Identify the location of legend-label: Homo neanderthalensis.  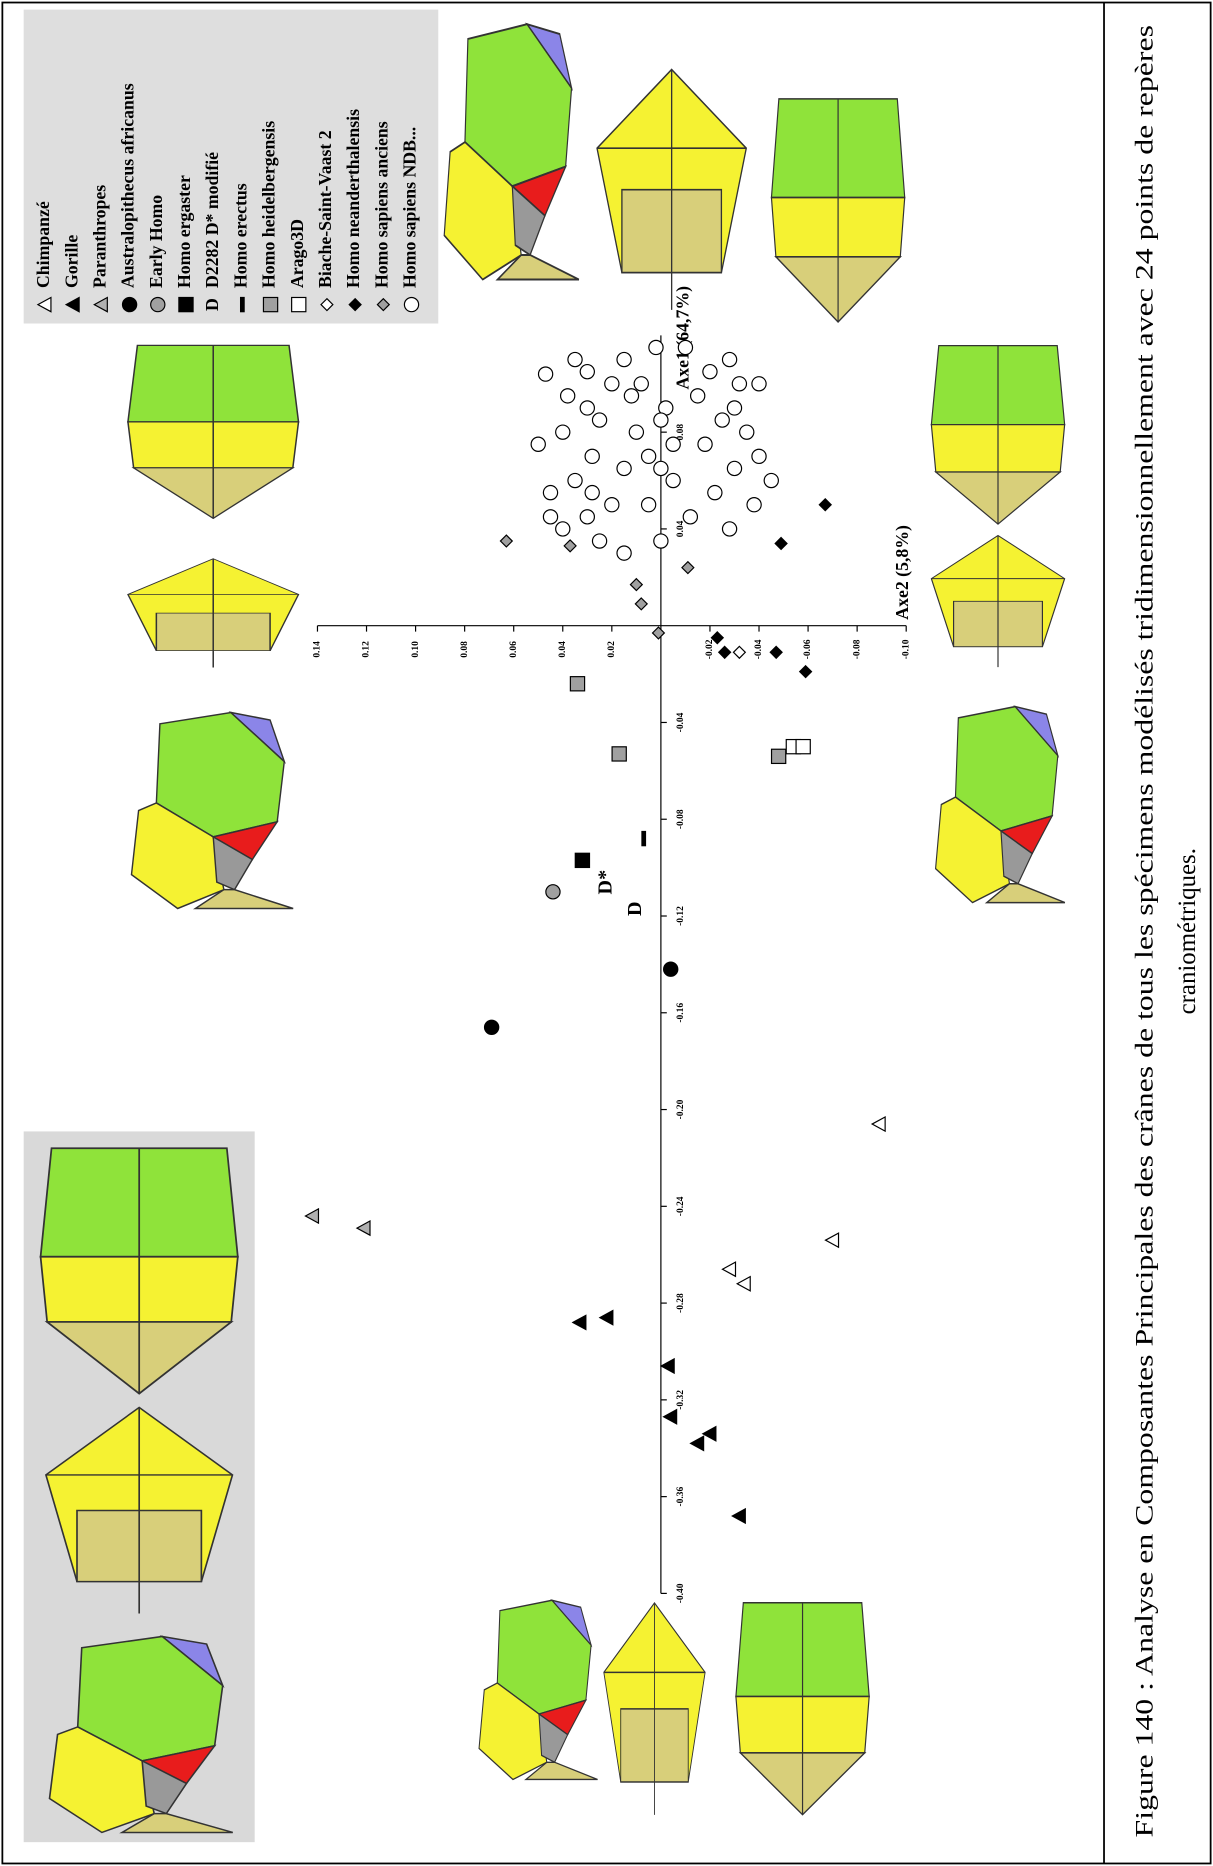
(353, 198).